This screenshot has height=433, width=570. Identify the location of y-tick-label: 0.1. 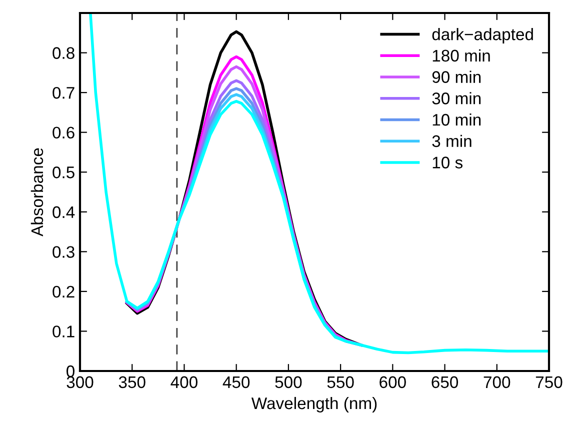
(63, 332).